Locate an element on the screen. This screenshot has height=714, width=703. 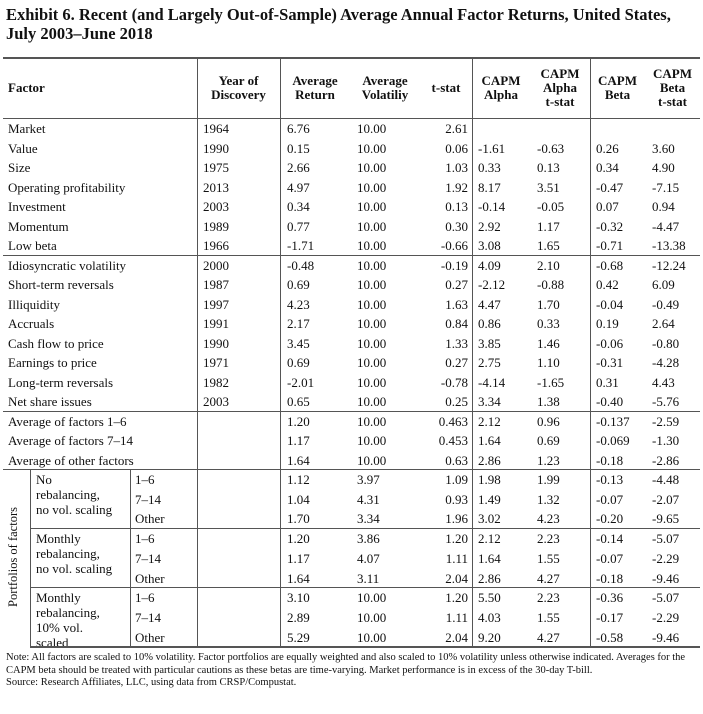
value-cell: -0.88 is located at coordinates (551, 284).